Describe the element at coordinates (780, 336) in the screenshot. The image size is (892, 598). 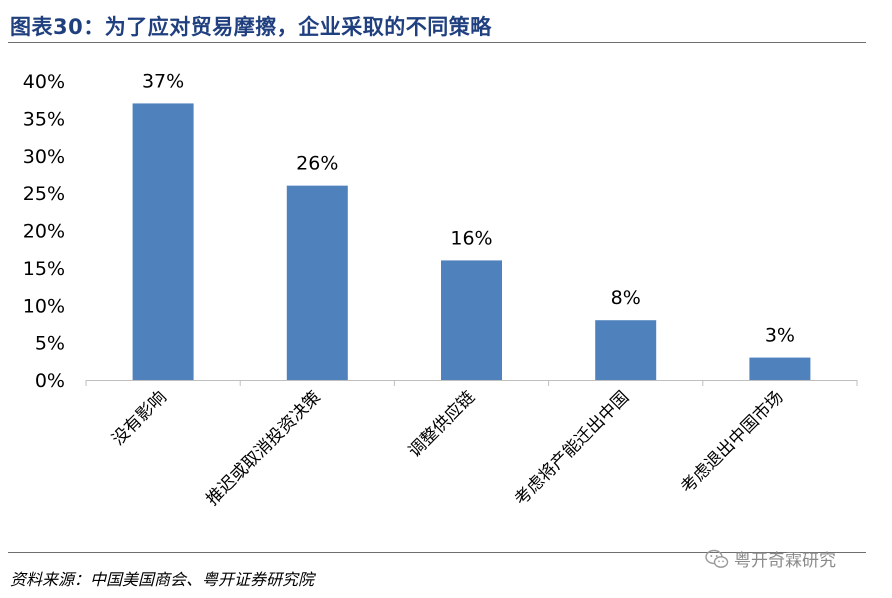
I see `data-label: 3%` at that location.